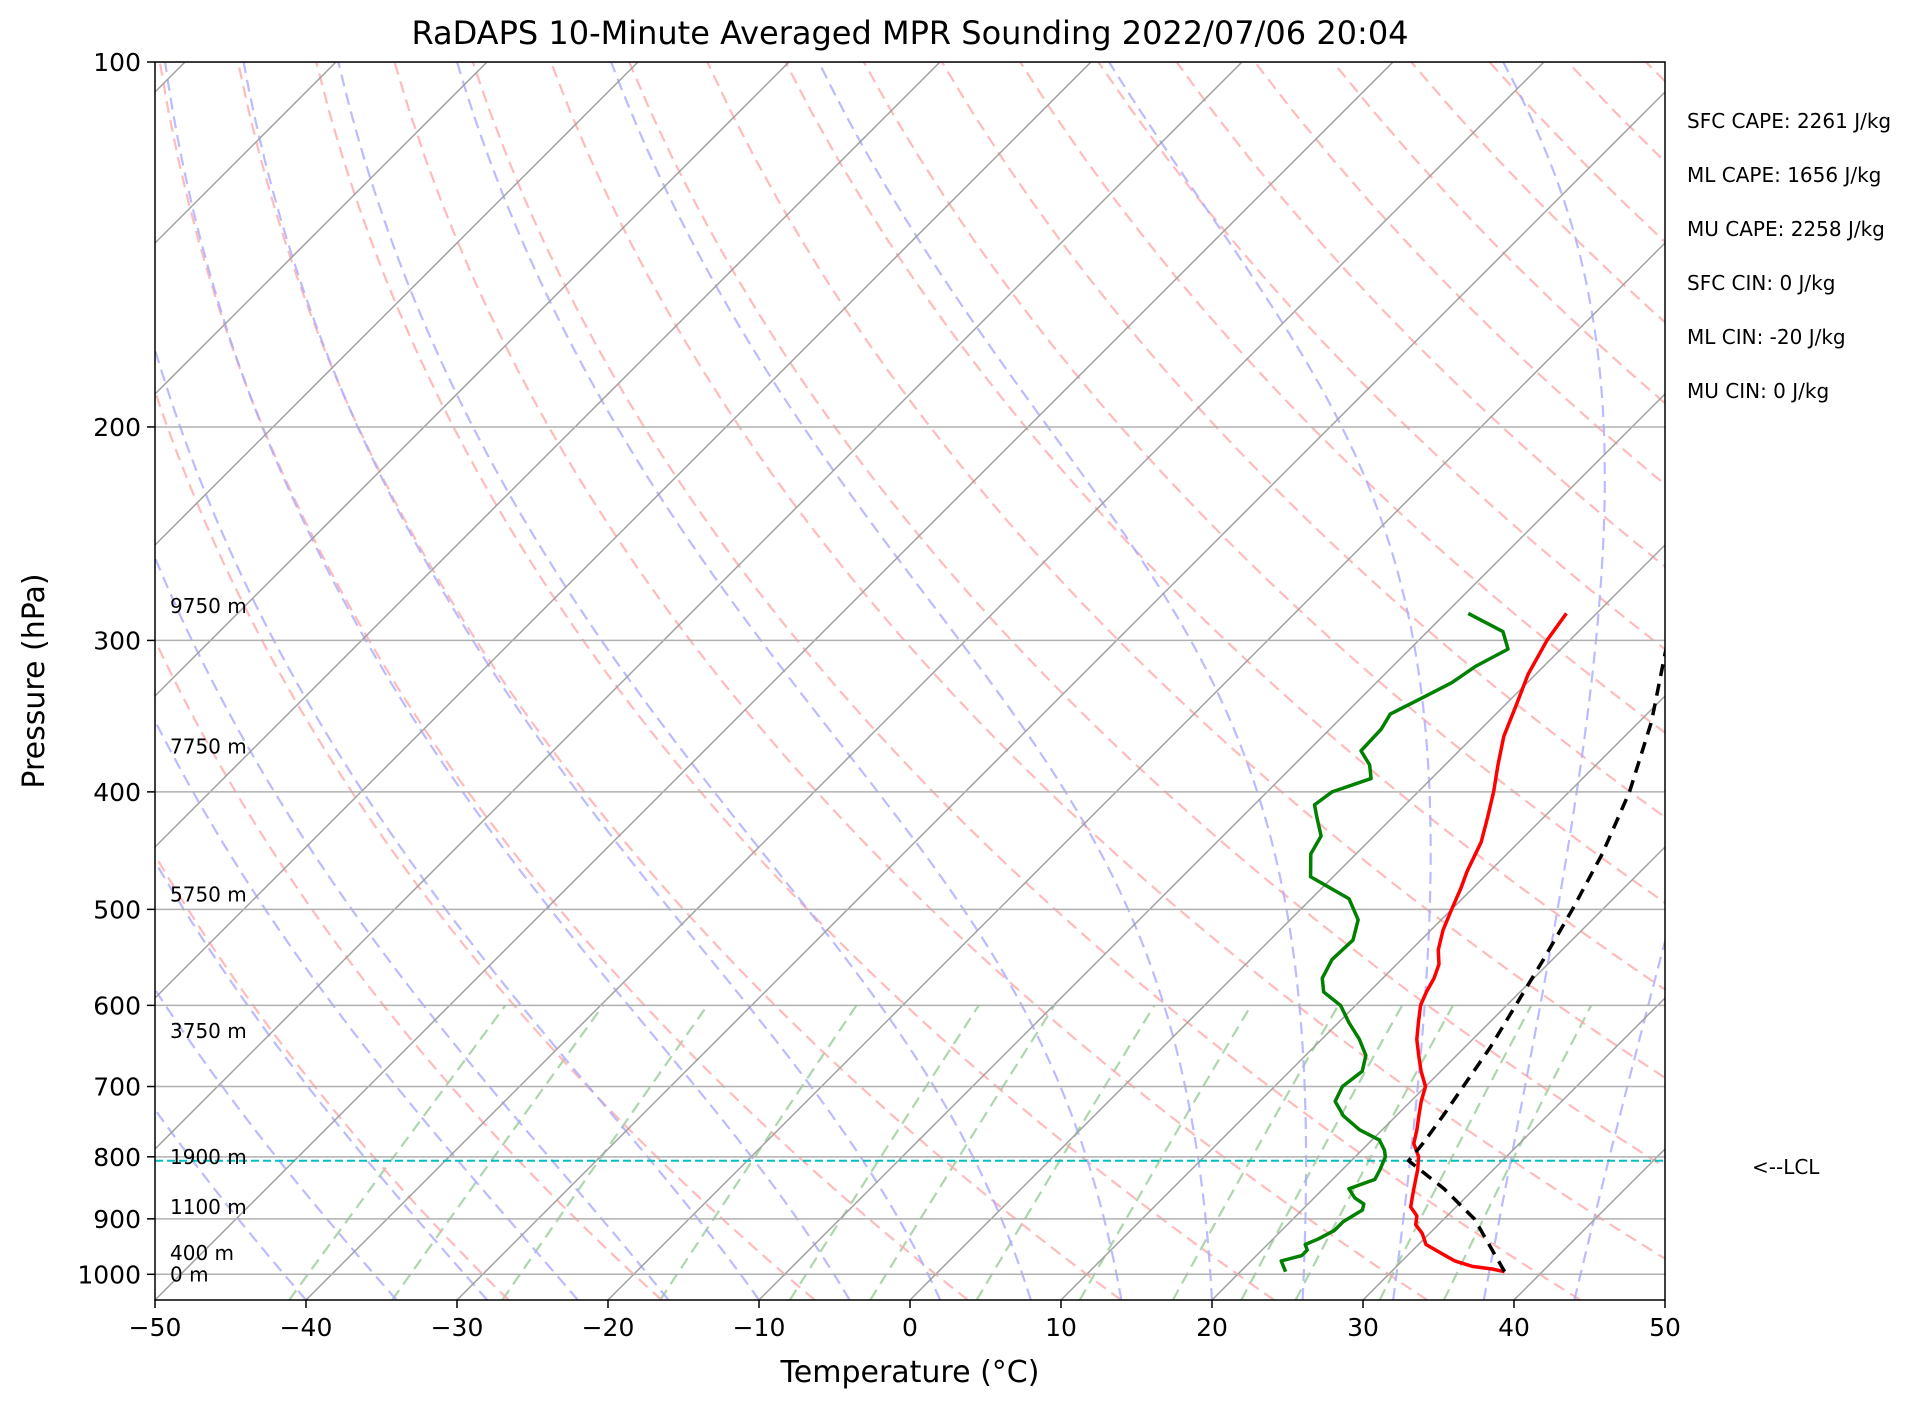  I want to click on x-tick-label: 30, so click(1363, 1327).